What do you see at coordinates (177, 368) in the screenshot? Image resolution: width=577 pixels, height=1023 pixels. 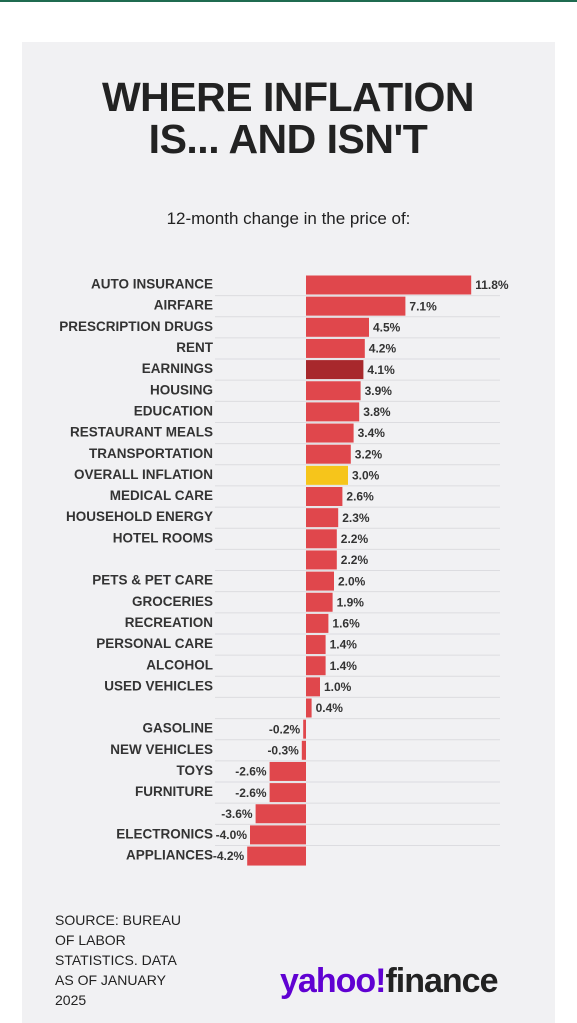 I see `category-label: EARNINGS` at bounding box center [177, 368].